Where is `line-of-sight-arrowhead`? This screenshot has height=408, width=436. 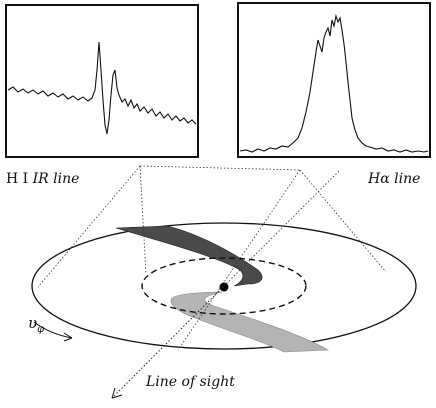 line-of-sight-arrowhead is located at coordinates (117, 393).